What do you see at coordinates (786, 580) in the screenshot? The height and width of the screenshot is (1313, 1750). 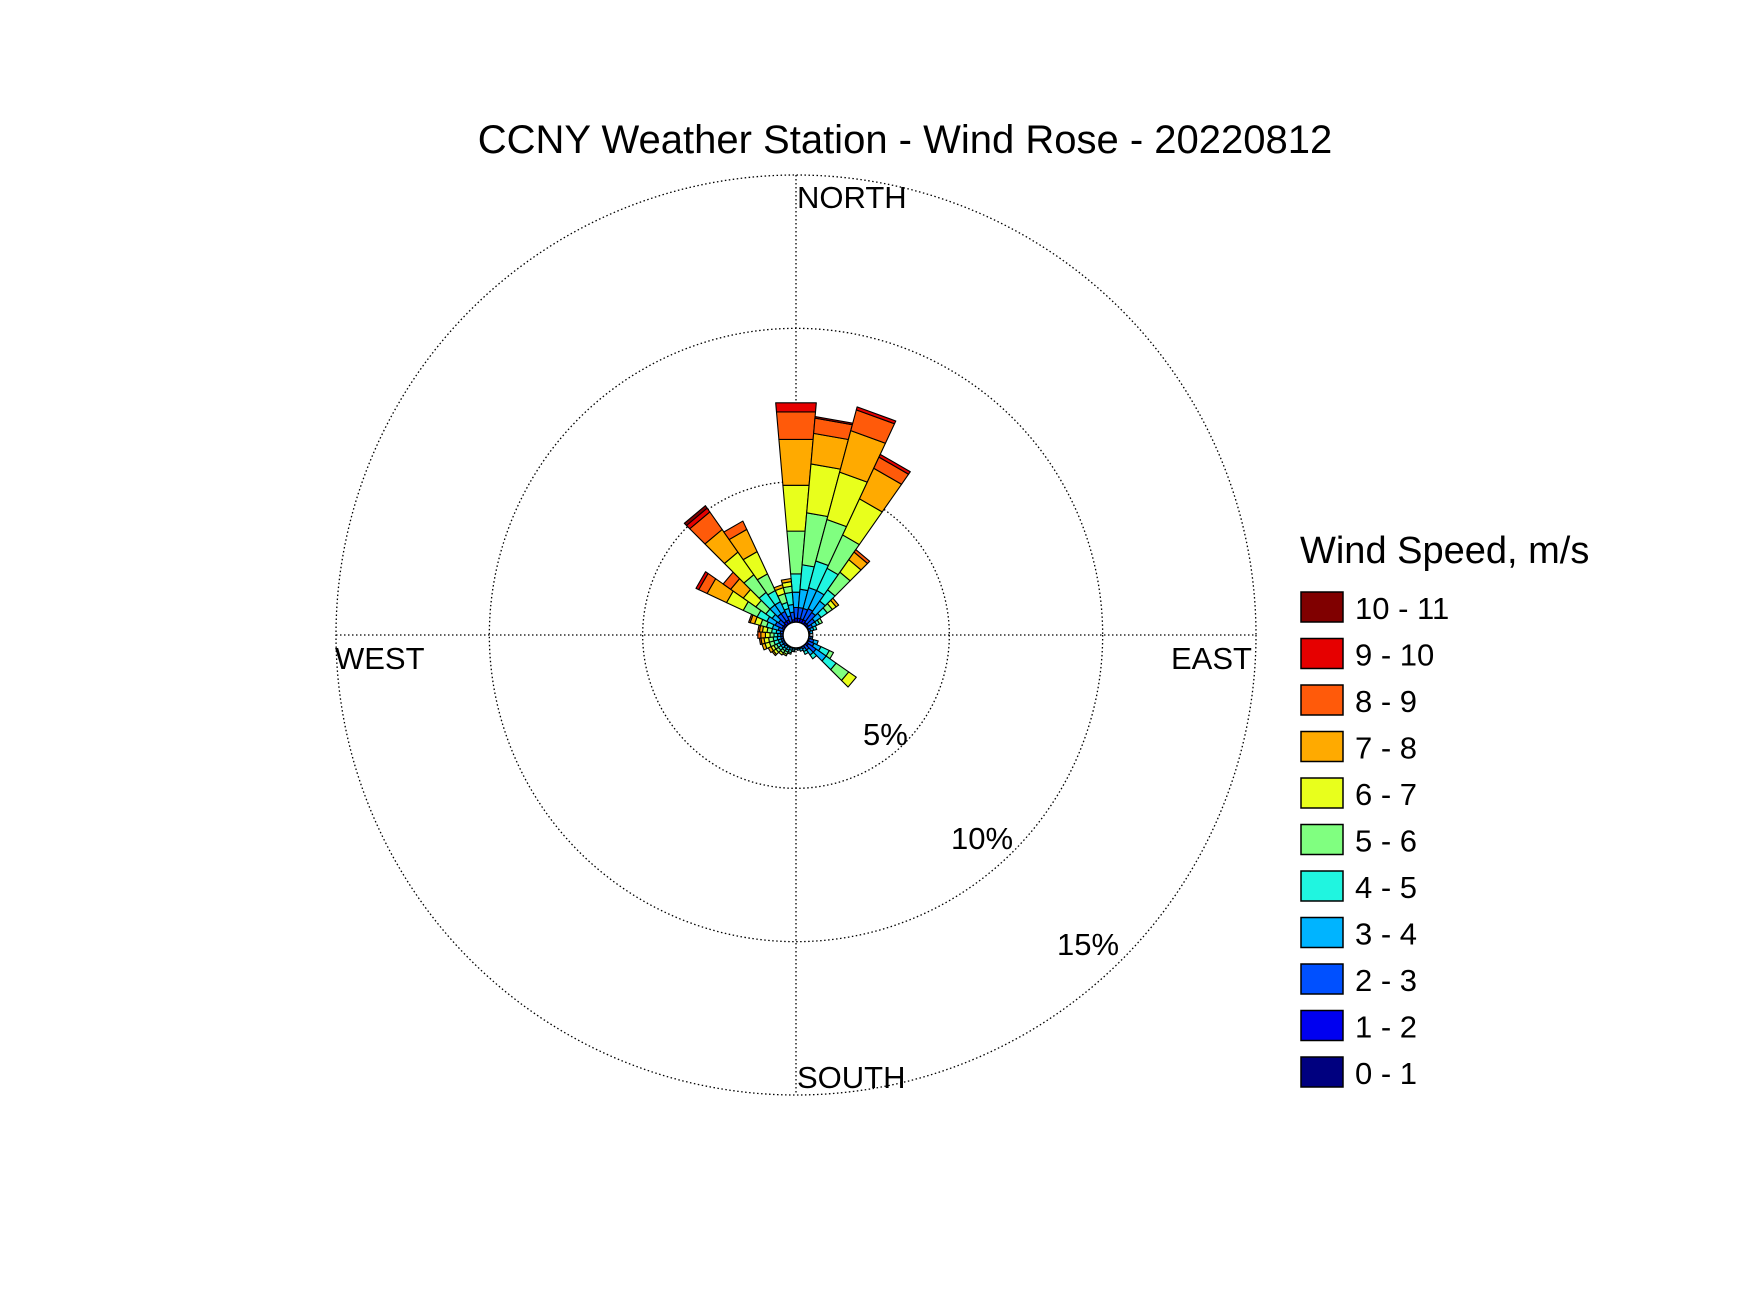 I see `wind-bar-dir350-bin7` at bounding box center [786, 580].